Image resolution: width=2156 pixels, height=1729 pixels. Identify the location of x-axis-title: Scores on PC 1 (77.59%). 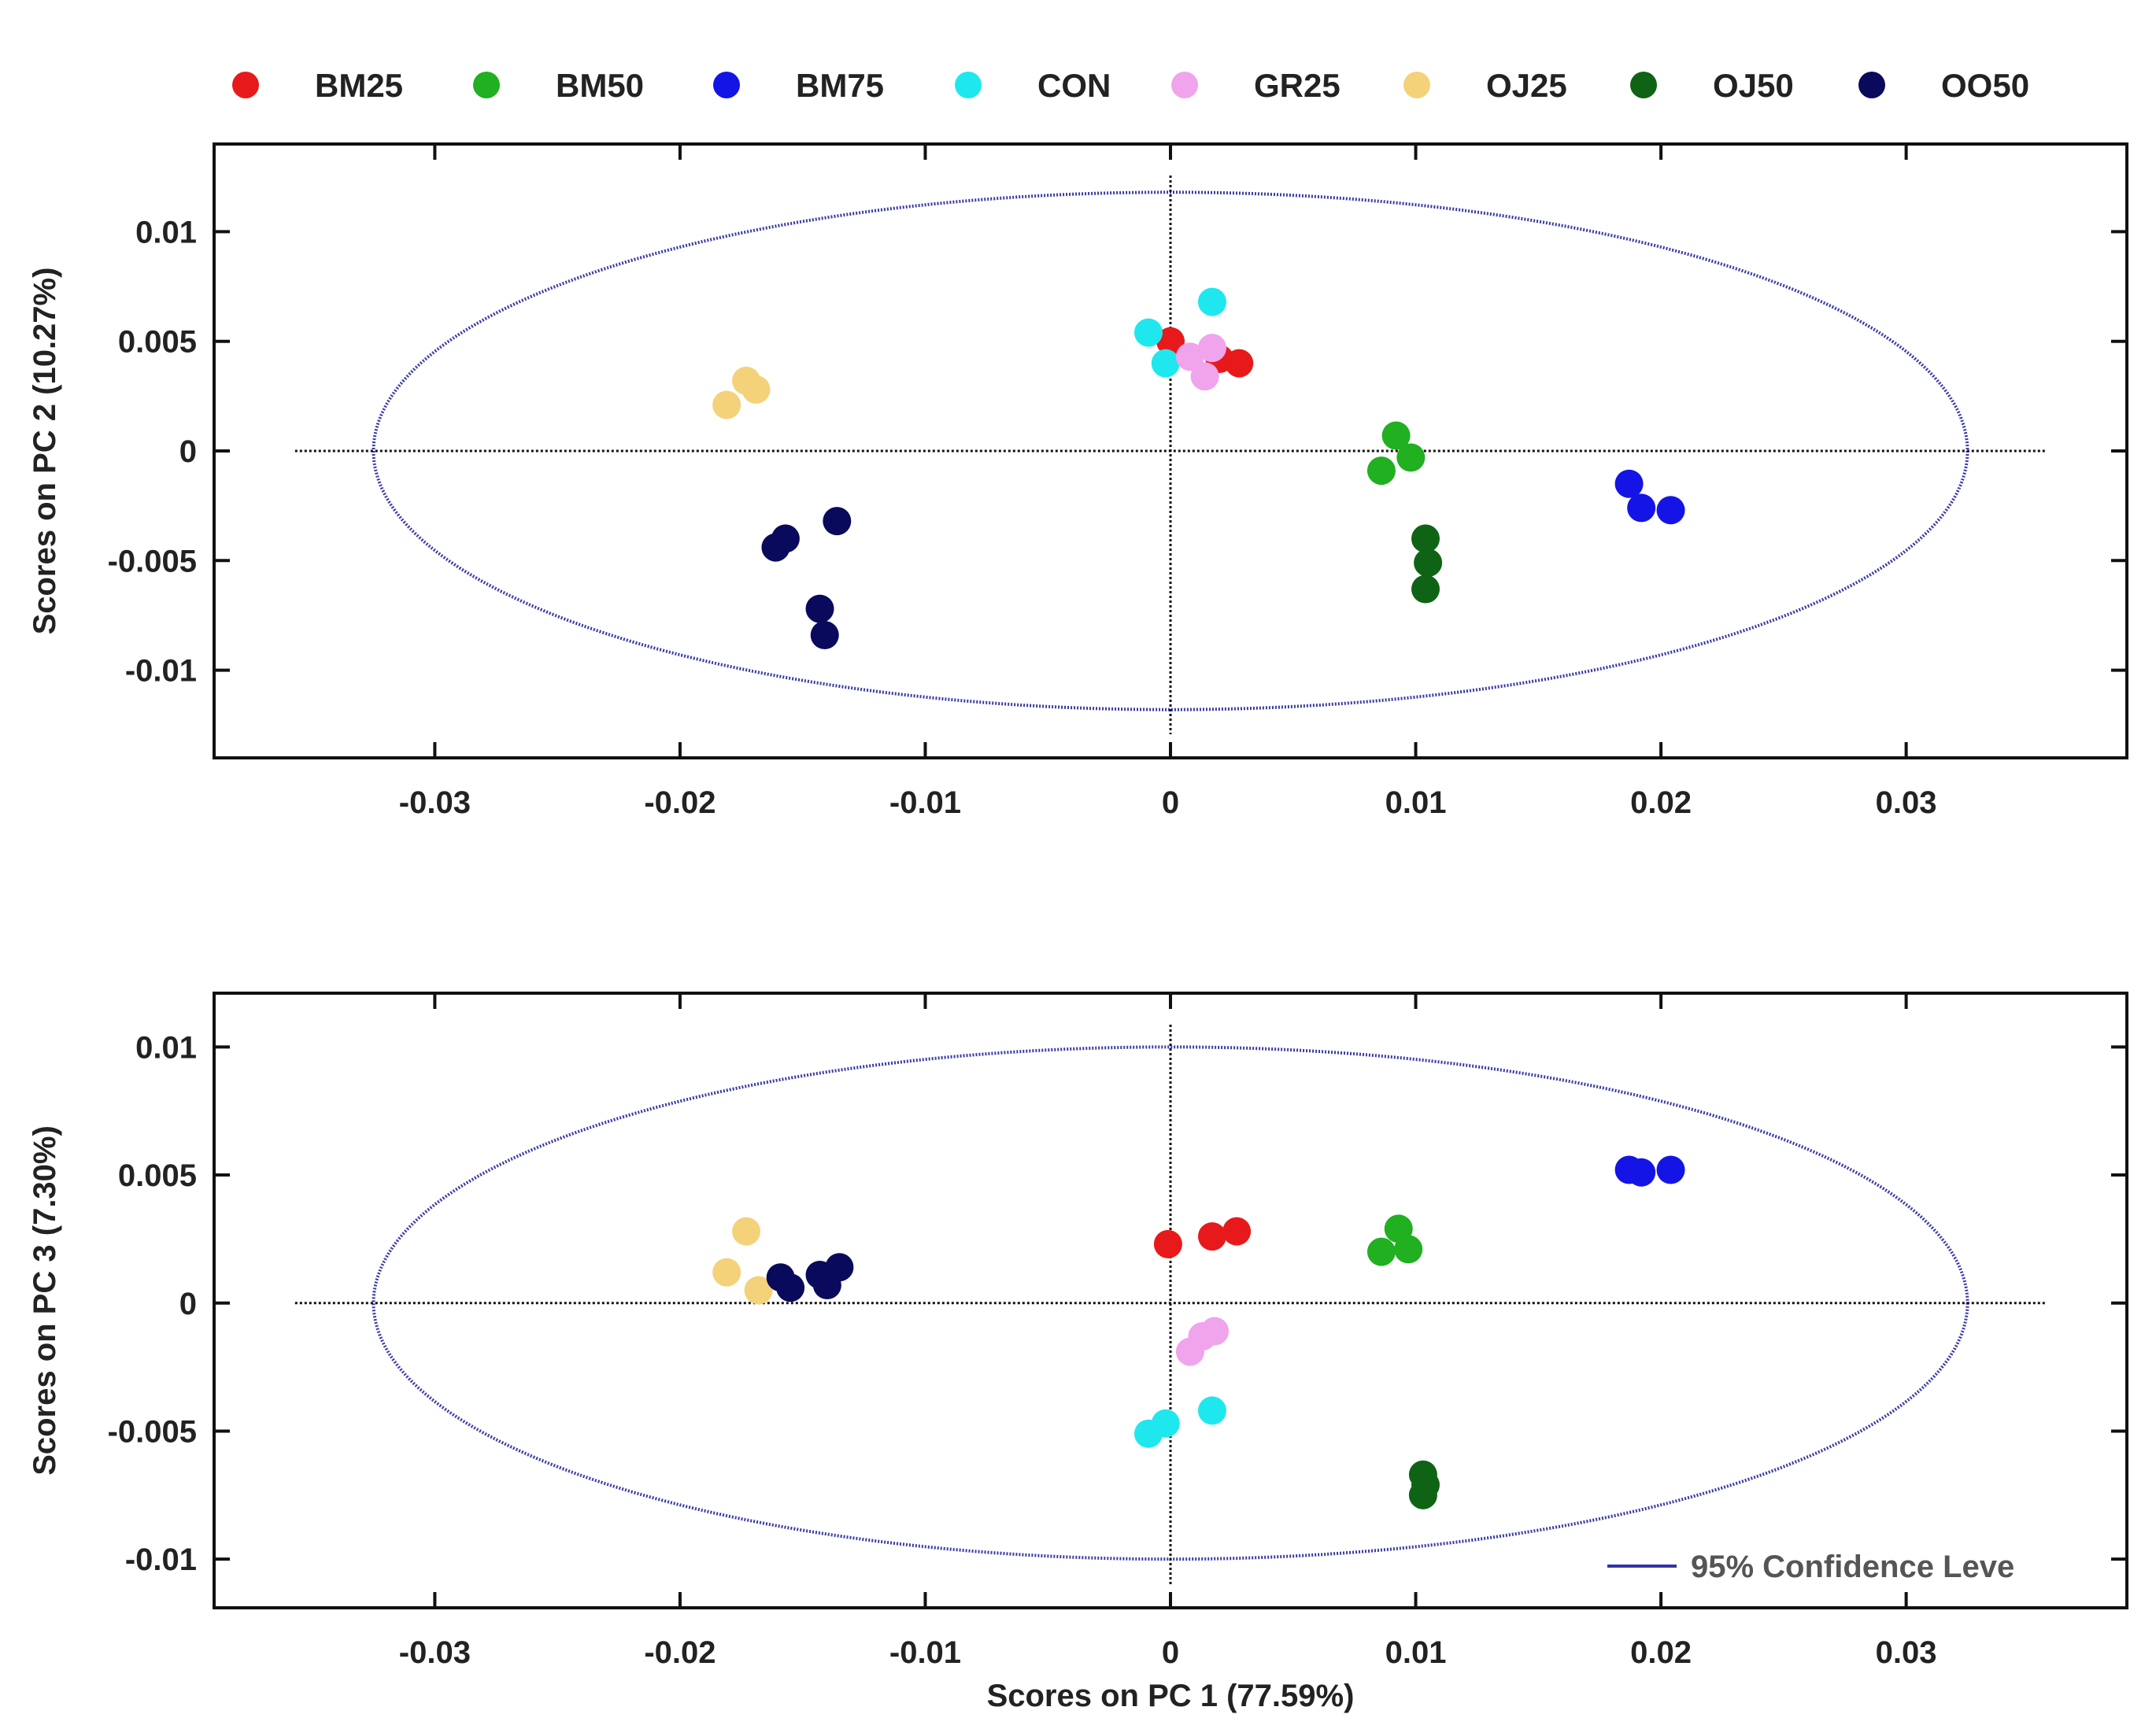
(1171, 1696).